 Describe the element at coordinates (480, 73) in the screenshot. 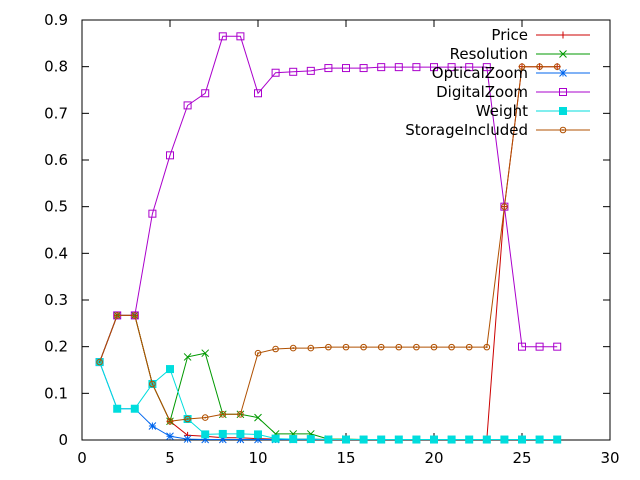

I see `legend-label: OpticalZoom` at that location.